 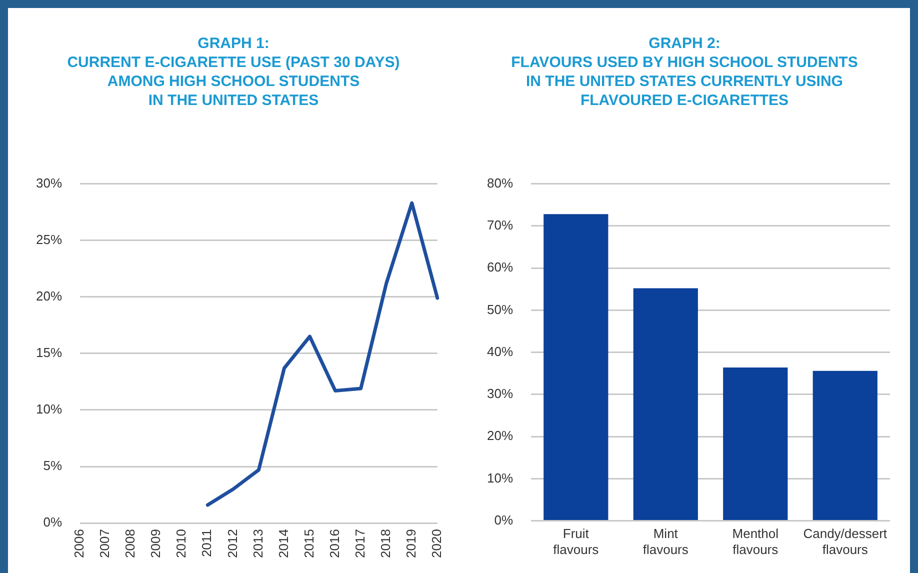 I want to click on x-tick-label: Candy/dessert flavours, so click(x=845, y=541).